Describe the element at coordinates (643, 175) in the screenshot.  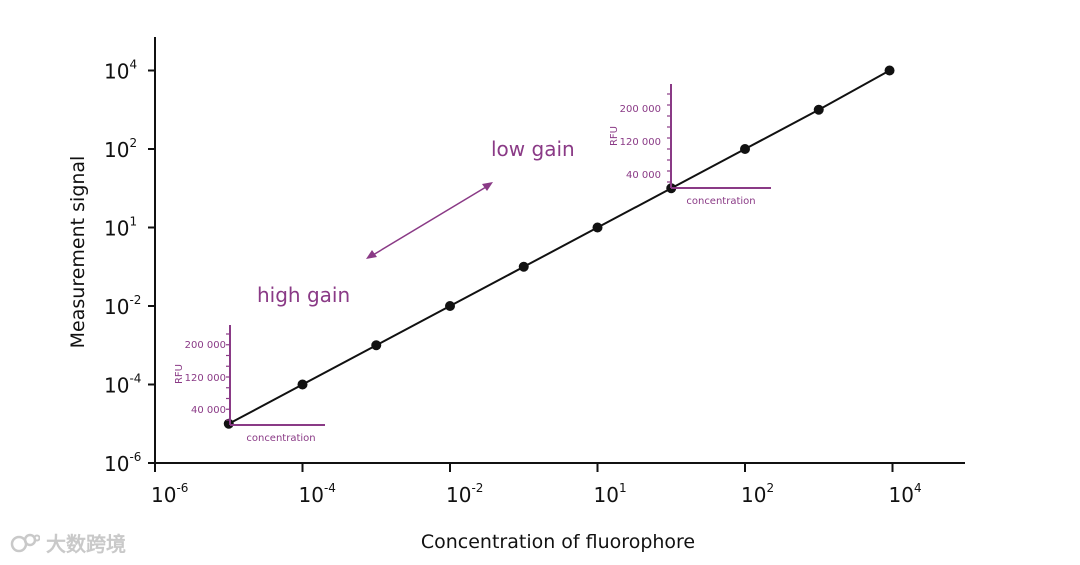
I see `inset-high-ytick-3: 40 000` at that location.